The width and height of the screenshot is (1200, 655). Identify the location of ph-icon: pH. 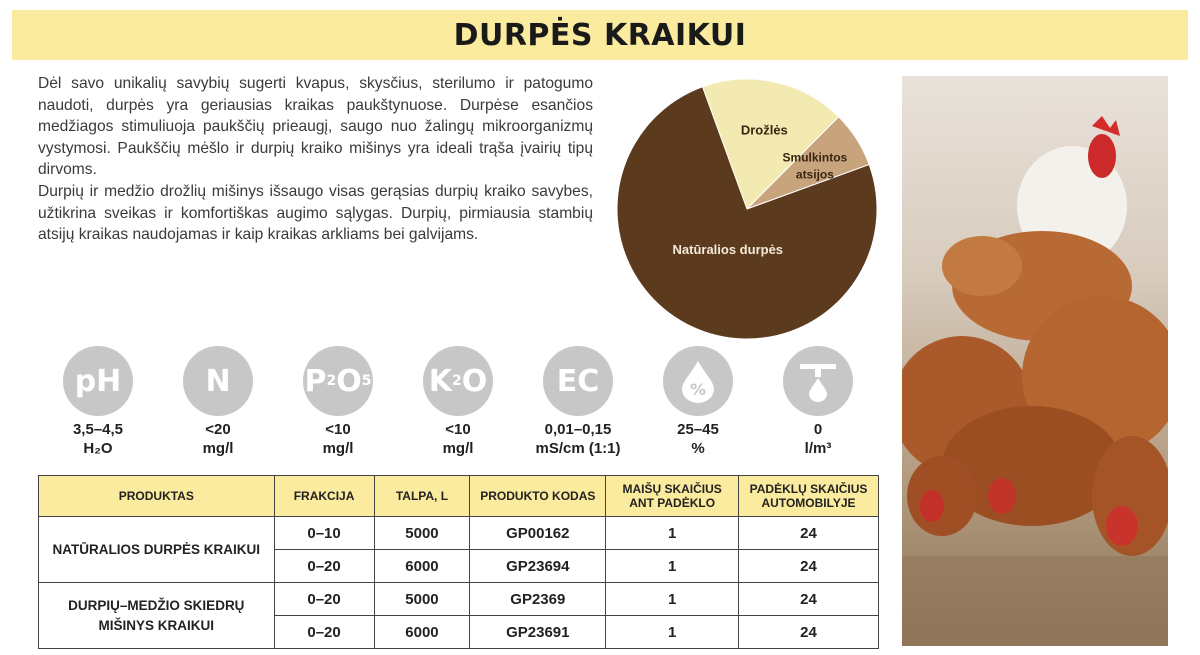
(98, 381).